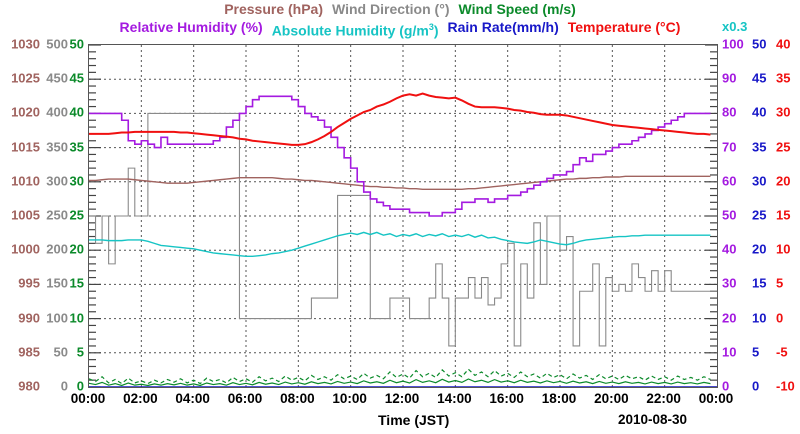  Describe the element at coordinates (729, 147) in the screenshot. I see `axis-tick-label: 70` at that location.